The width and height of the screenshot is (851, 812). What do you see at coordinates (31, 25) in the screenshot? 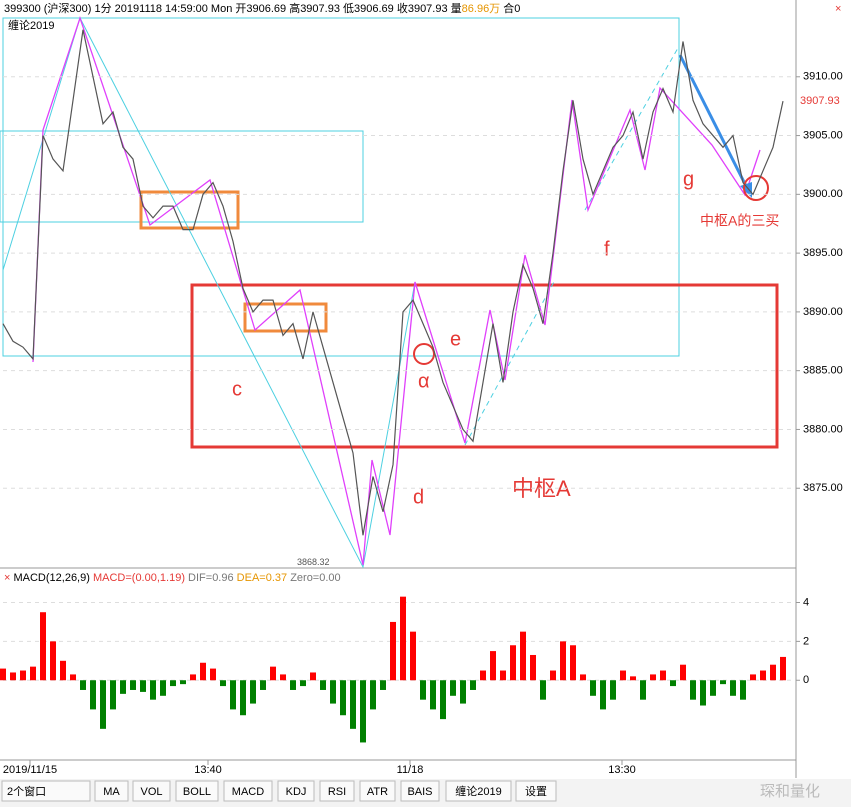
I see `indicator-legend: 缠论2019` at bounding box center [31, 25].